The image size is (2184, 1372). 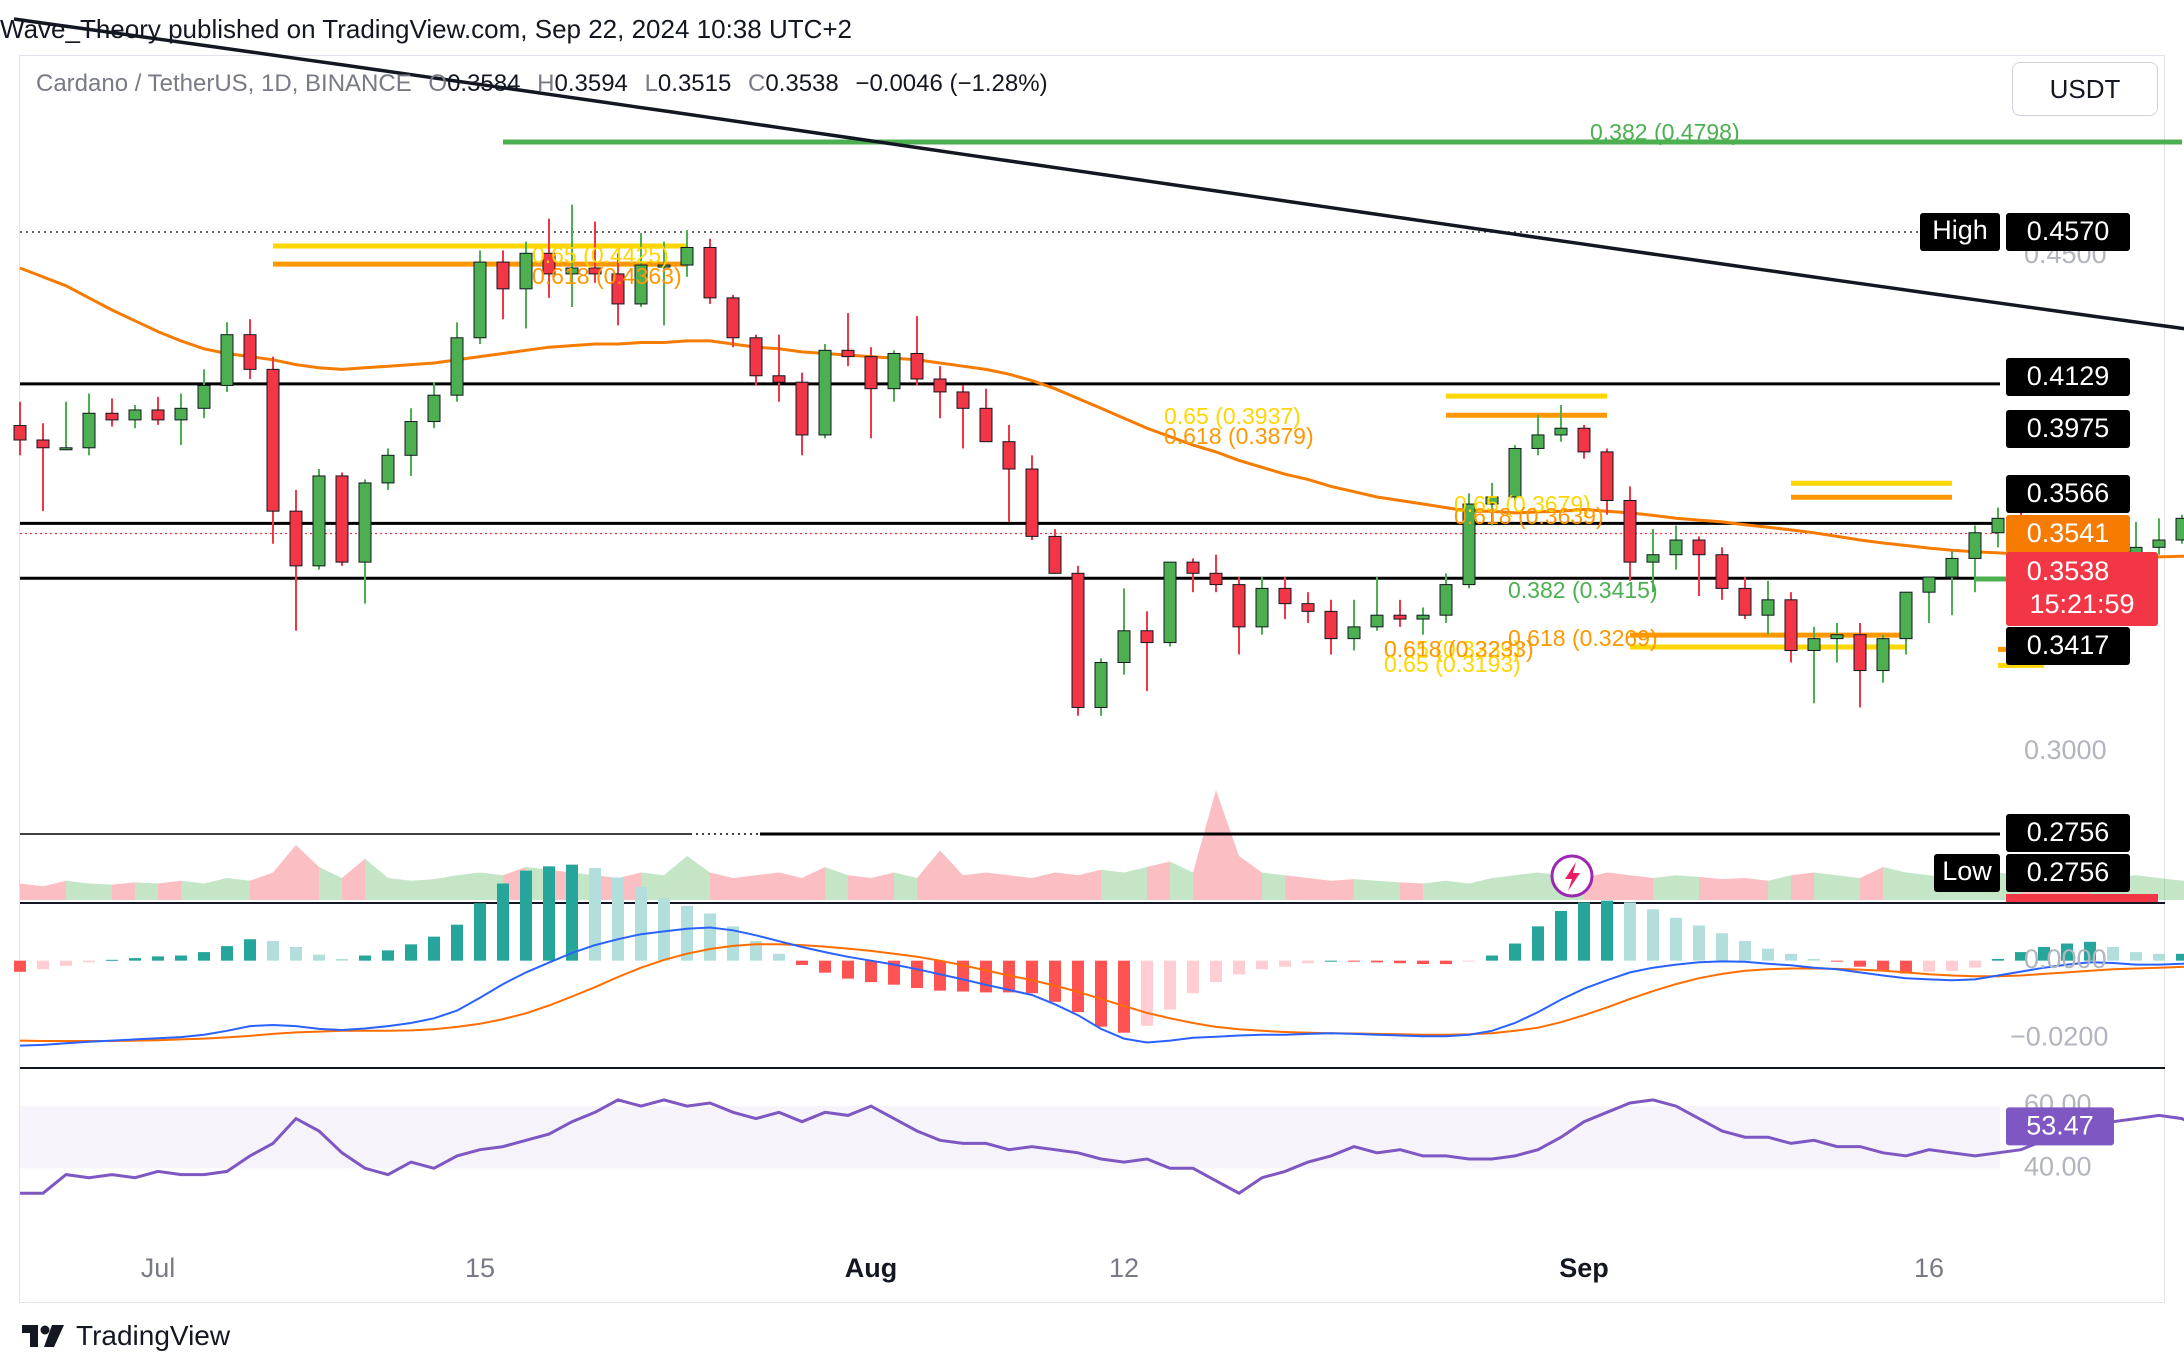 What do you see at coordinates (600, 255) in the screenshot?
I see `fib-label: 0.65 (0.4425)` at bounding box center [600, 255].